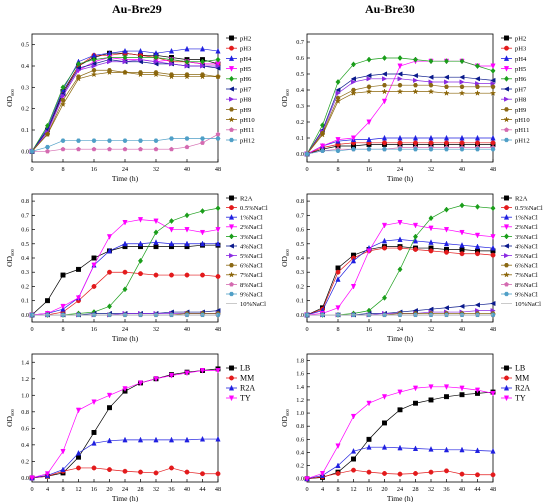 This screenshot has width=550, height=502. Describe the element at coordinates (477, 489) in the screenshot. I see `x-tick-label: 44` at that location.